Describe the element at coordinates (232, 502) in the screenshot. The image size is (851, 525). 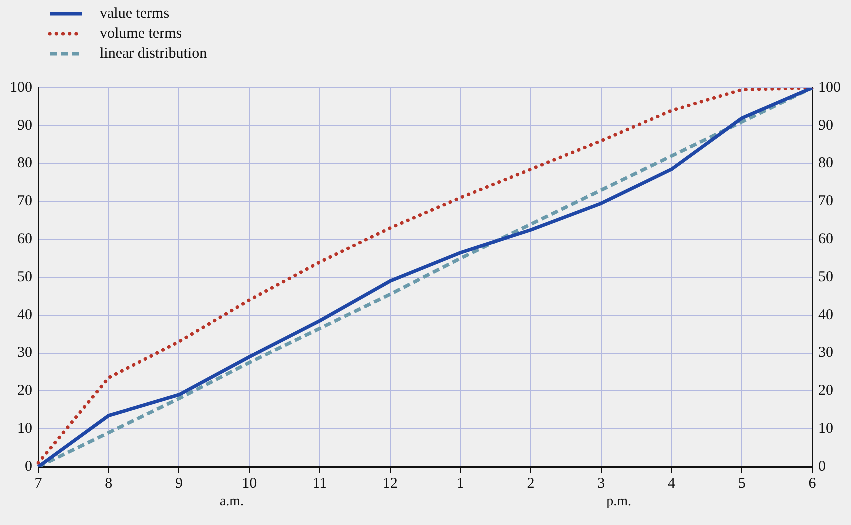
I see `text: a.m.` at that location.